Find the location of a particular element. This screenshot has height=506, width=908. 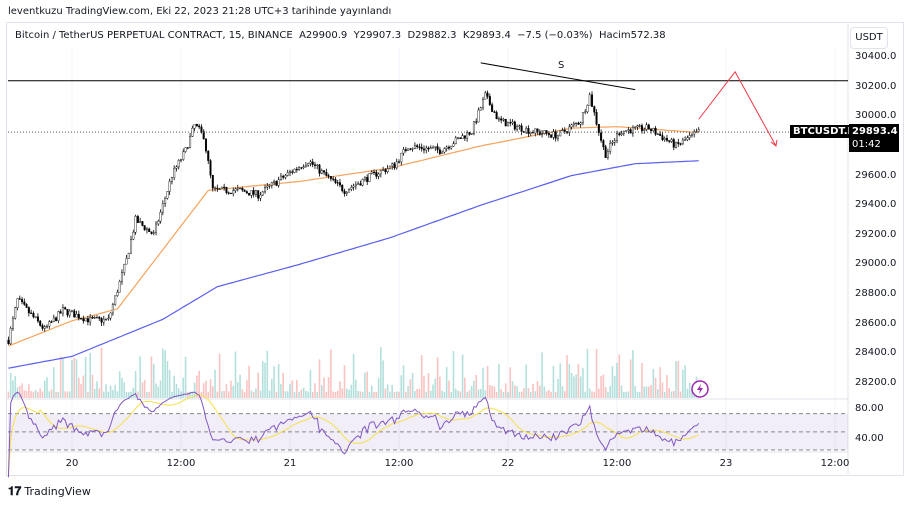

brand-text: TradingView is located at coordinates (57, 491).